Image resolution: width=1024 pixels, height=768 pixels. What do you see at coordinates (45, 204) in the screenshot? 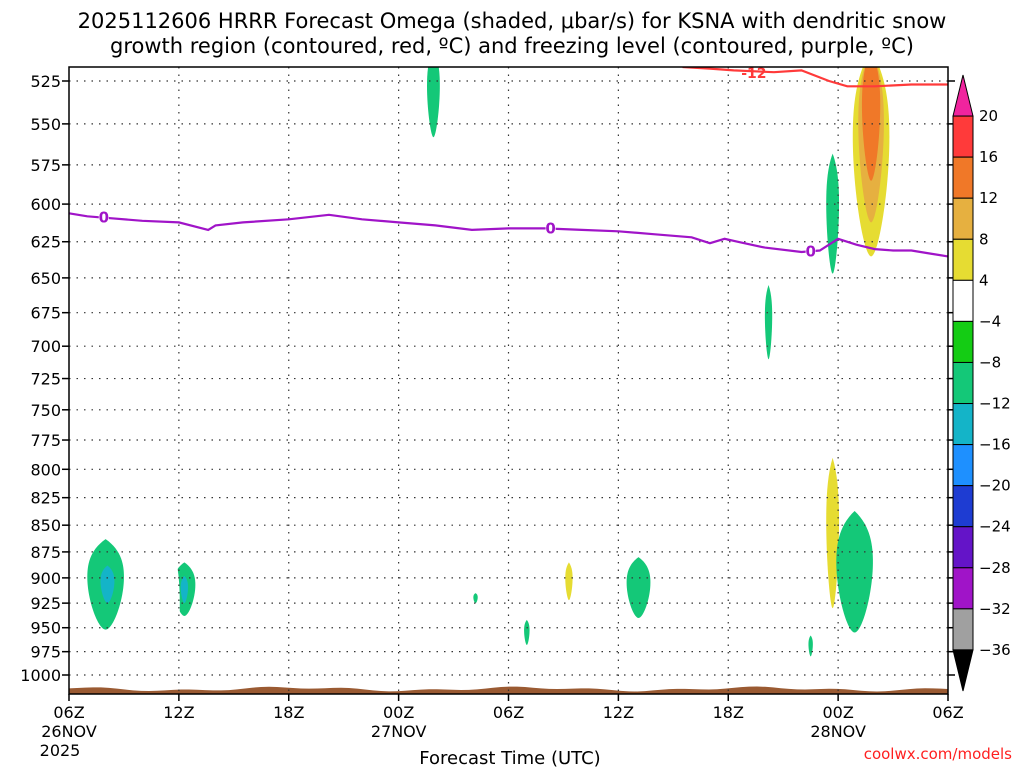
I see `y-tick-label: 600` at bounding box center [45, 204].